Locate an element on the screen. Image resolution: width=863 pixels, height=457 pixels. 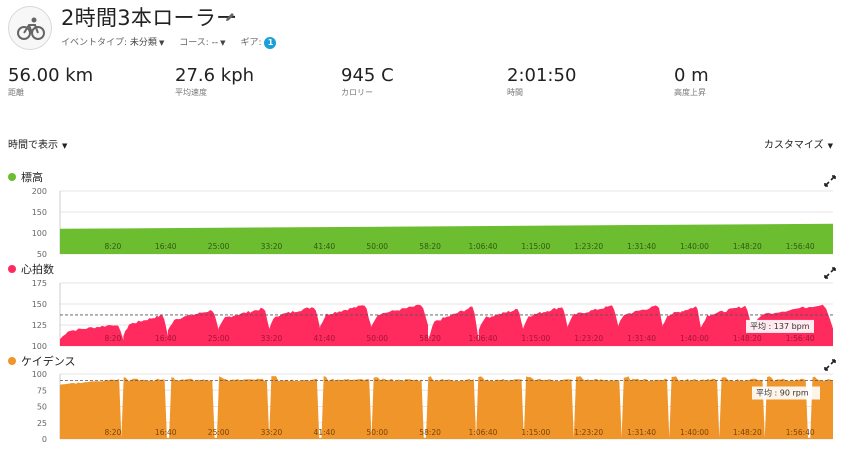
average-label: 平均 : 137 bpm is located at coordinates (780, 326).